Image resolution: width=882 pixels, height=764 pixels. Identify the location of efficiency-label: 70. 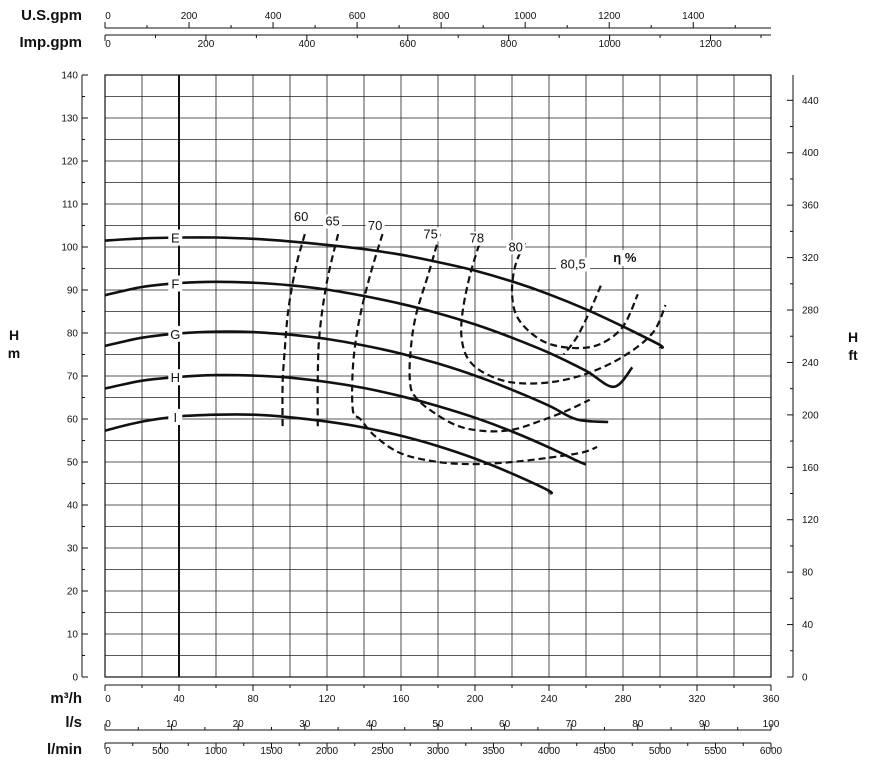
(375, 225).